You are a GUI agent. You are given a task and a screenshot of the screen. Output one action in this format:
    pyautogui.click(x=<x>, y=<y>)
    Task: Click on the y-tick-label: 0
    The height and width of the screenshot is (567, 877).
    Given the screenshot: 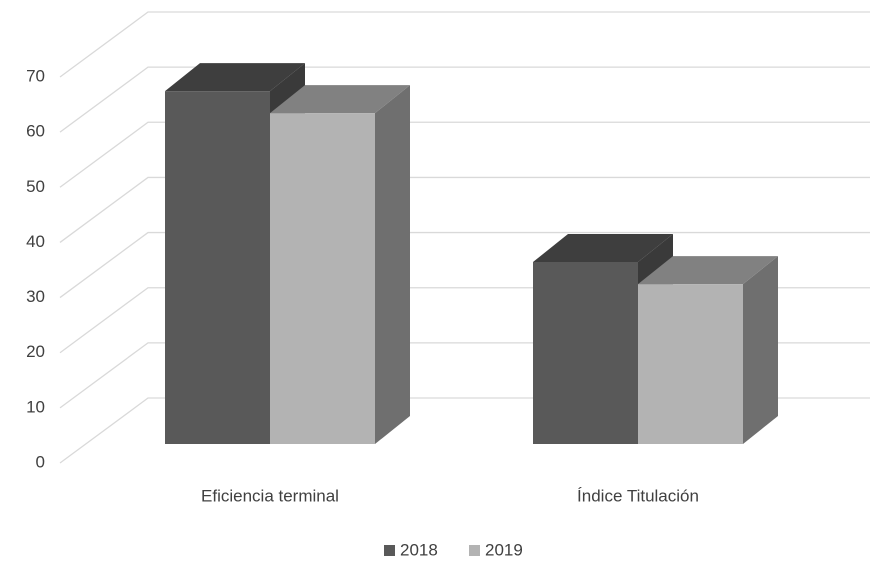 What is the action you would take?
    pyautogui.click(x=40, y=461)
    